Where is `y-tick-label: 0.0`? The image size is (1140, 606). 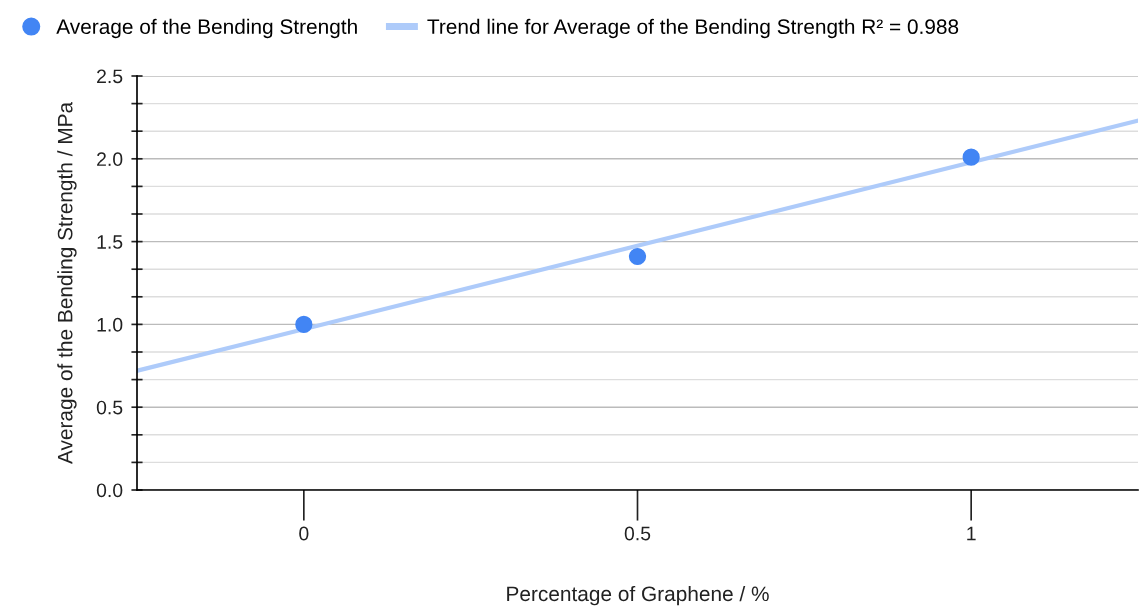
y-tick-label: 0.0 is located at coordinates (109, 490).